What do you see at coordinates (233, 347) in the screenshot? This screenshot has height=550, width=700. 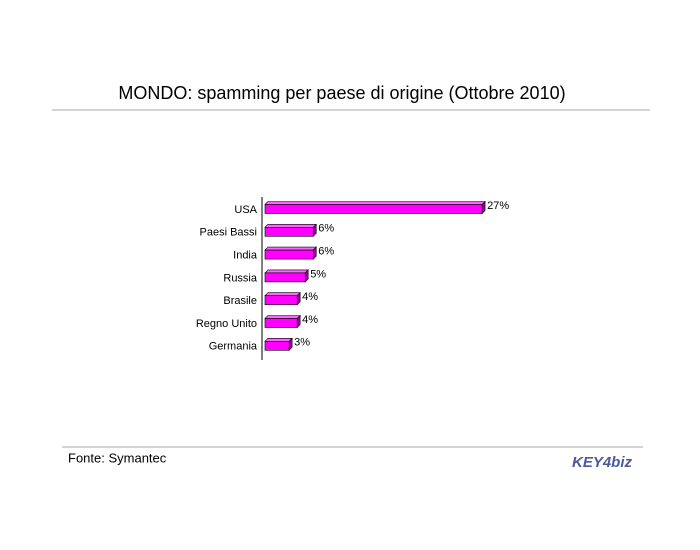 I see `category-label: Germania` at bounding box center [233, 347].